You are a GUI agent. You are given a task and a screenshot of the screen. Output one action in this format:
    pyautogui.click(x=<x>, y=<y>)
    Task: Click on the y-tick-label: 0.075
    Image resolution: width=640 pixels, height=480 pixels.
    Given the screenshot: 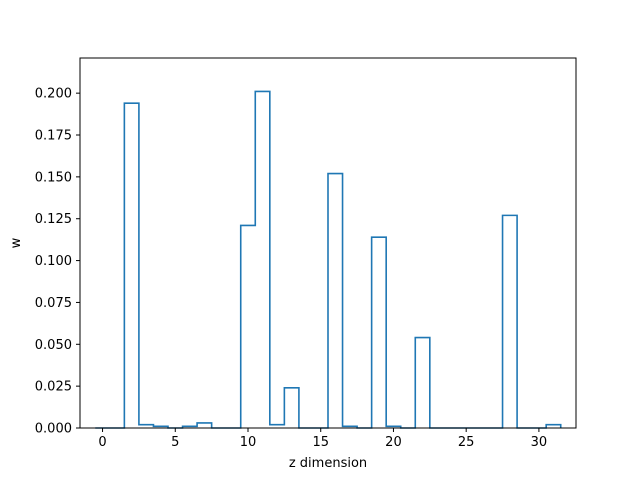 What is the action you would take?
    pyautogui.click(x=53, y=303)
    